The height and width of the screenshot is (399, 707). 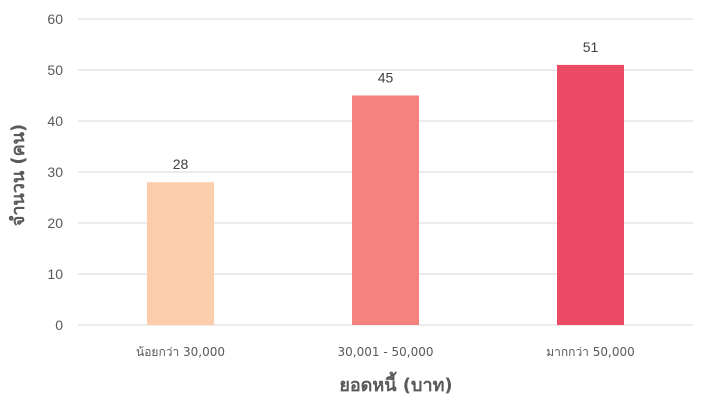 I want to click on y-axis-title: จำนวน (คน), so click(x=18, y=175).